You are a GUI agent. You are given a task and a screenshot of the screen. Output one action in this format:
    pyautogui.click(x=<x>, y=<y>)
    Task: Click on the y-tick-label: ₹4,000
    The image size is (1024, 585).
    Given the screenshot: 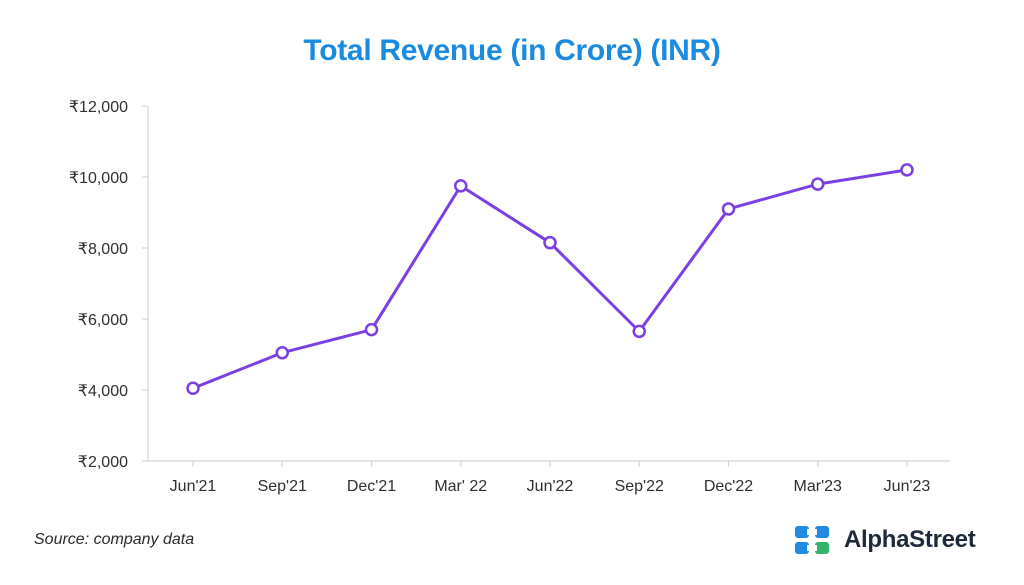 What is the action you would take?
    pyautogui.click(x=103, y=391)
    